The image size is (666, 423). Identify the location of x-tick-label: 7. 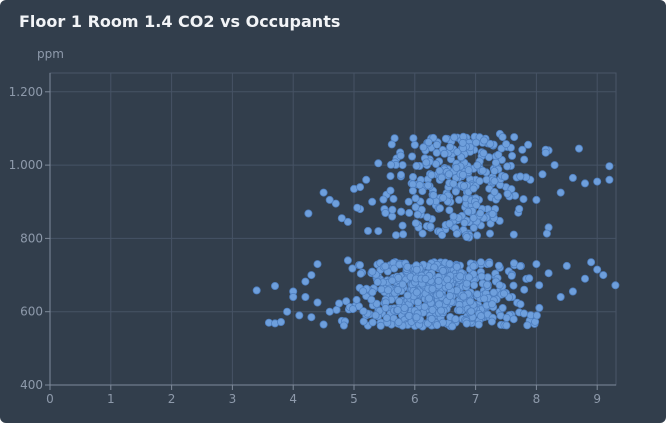
(476, 399).